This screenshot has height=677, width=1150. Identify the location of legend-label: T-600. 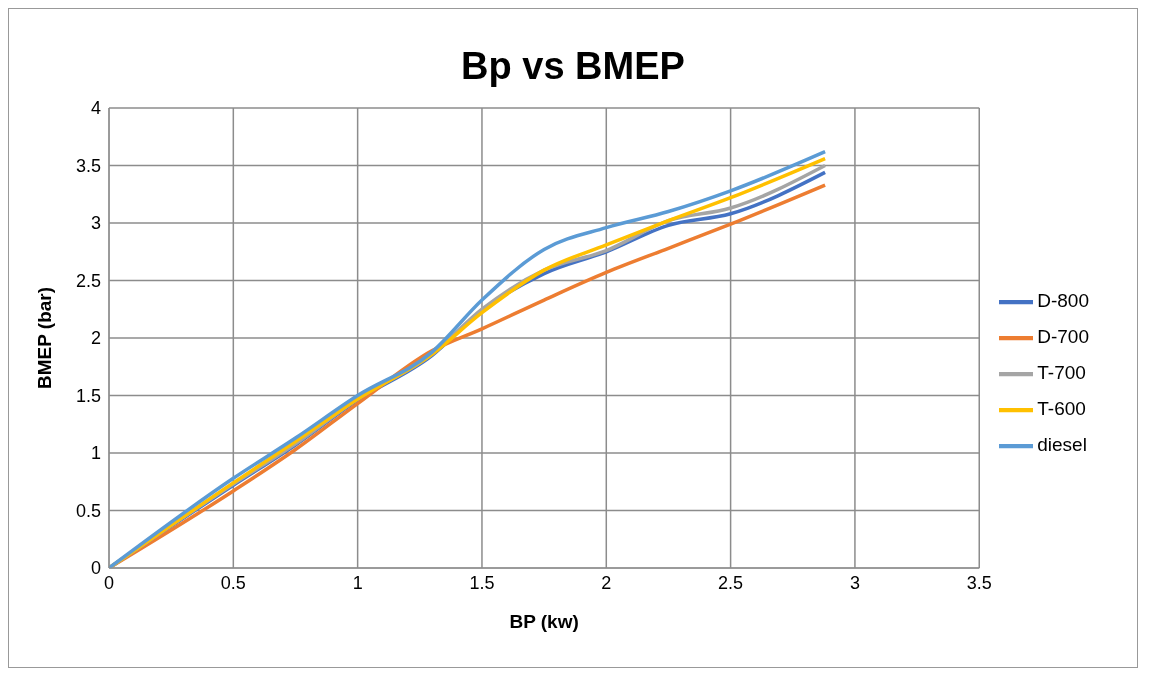
(1061, 408).